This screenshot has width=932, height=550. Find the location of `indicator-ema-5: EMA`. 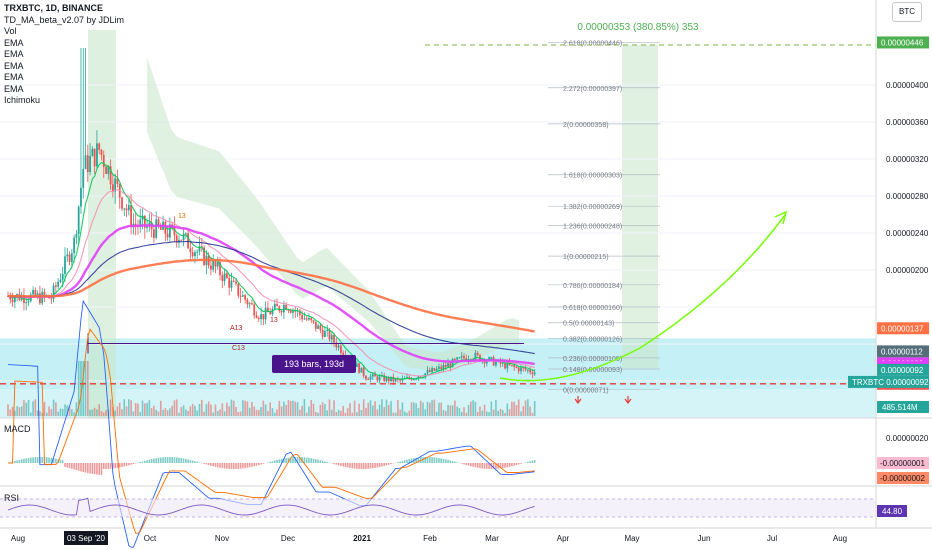

indicator-ema-5: EMA is located at coordinates (14, 88).